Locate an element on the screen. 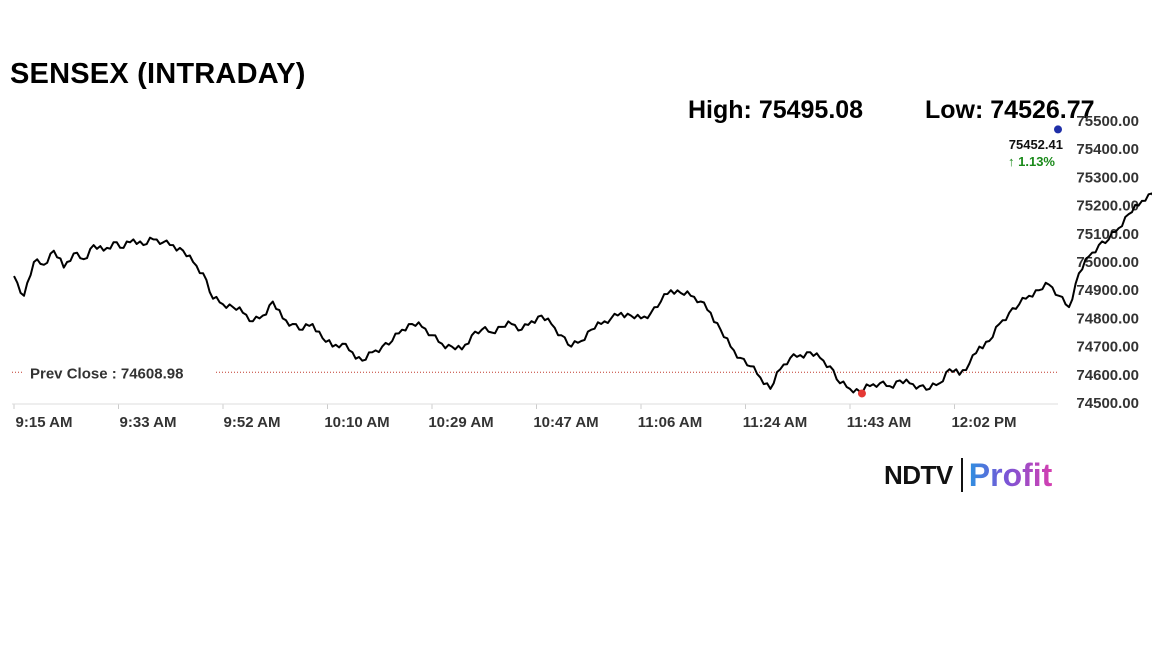  day-high-label: High: 75495.08 is located at coordinates (776, 110).